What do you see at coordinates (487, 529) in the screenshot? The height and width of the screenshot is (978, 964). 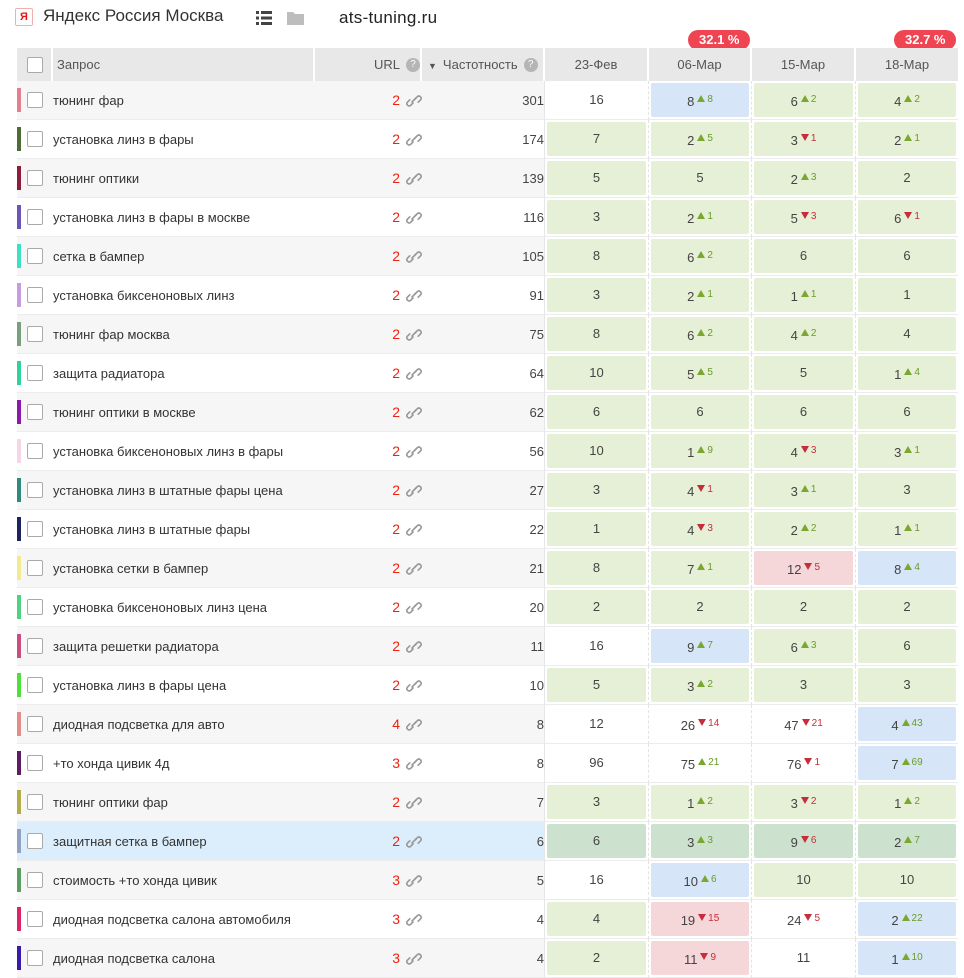 I see `table-row: установка линз в штатные фары 2 22 1 4 3 2 2 1 1` at bounding box center [487, 529].